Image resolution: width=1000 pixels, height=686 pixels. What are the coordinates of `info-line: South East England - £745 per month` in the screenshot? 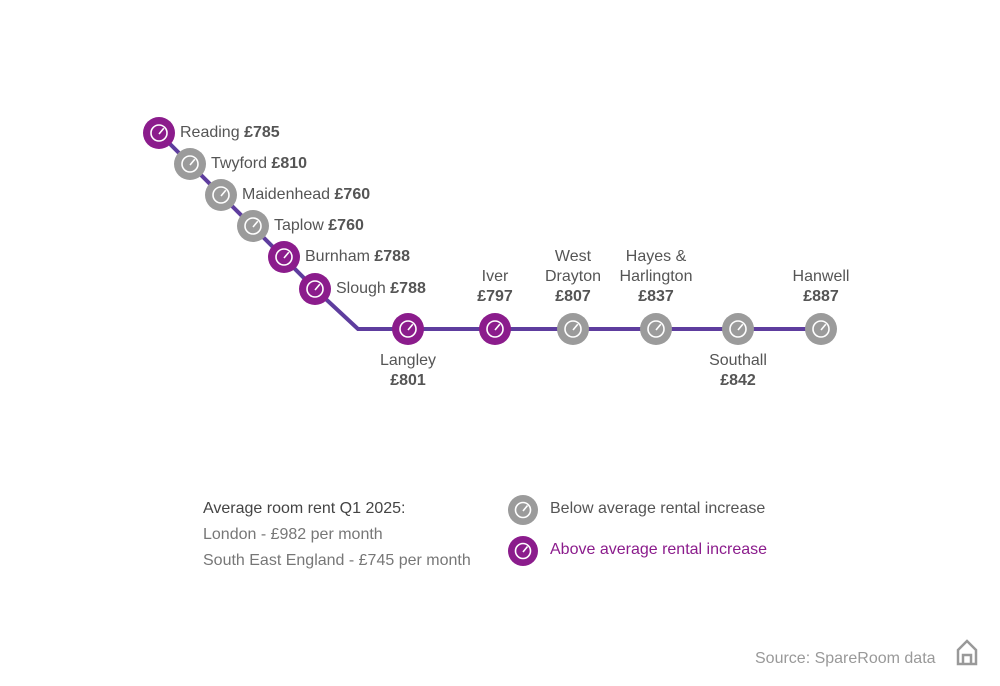 It's located at (337, 560).